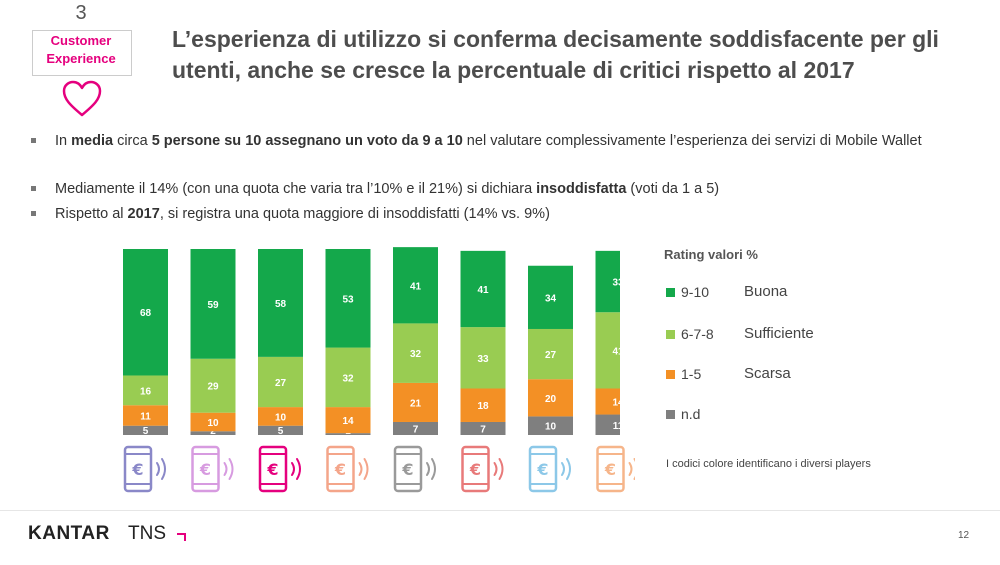 The height and width of the screenshot is (565, 1000). Describe the element at coordinates (964, 535) in the screenshot. I see `page-number: 12` at that location.